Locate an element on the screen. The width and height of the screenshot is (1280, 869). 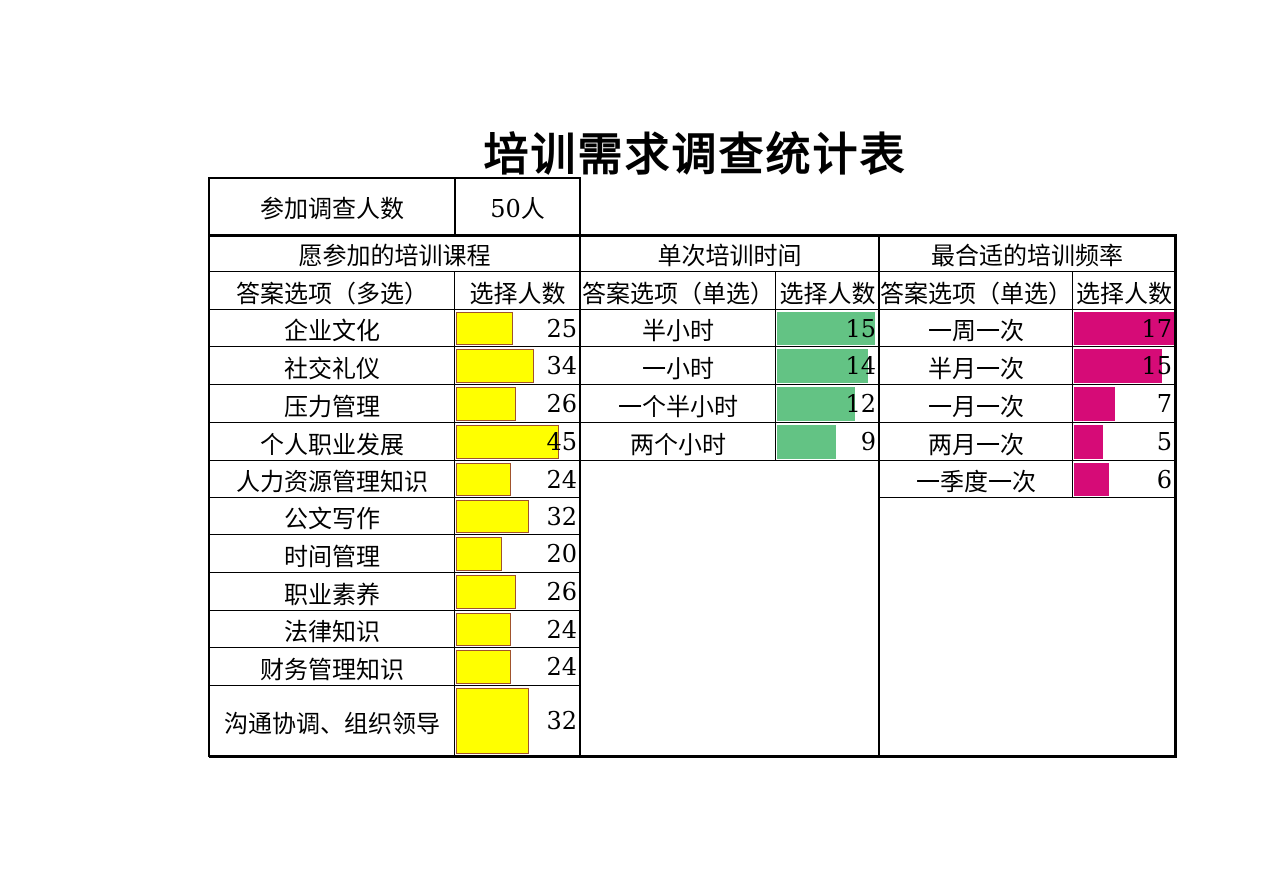
duration-count-value: 12 is located at coordinates (860, 404).